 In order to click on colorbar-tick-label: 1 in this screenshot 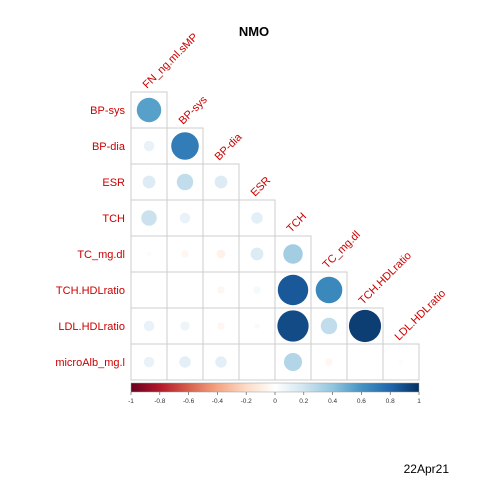, I will do `click(419, 401)`.